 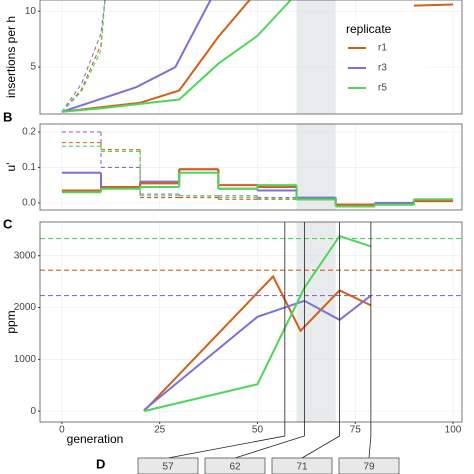 I want to click on y-tick-label: 0.2, so click(x=29, y=132).